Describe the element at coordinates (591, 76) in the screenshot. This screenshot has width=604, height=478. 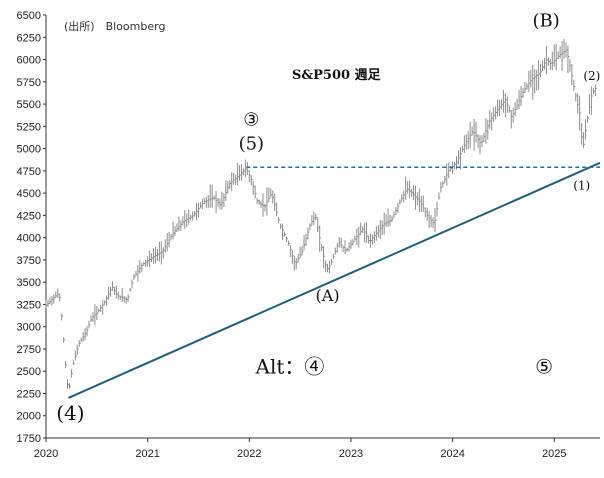
I see `wave-label: (2)` at that location.